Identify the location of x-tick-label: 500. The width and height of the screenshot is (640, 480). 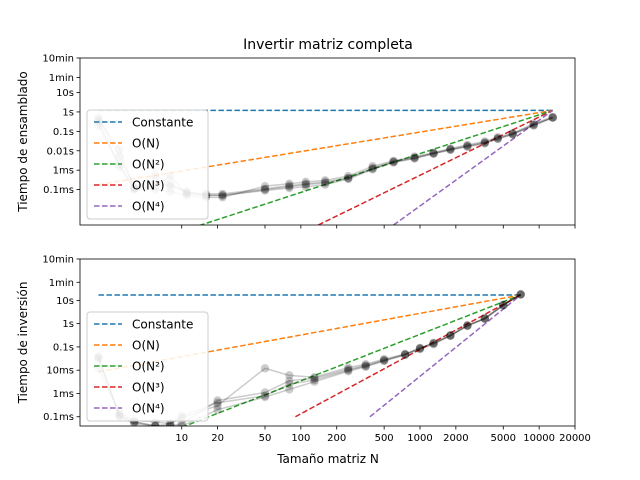
(384, 438).